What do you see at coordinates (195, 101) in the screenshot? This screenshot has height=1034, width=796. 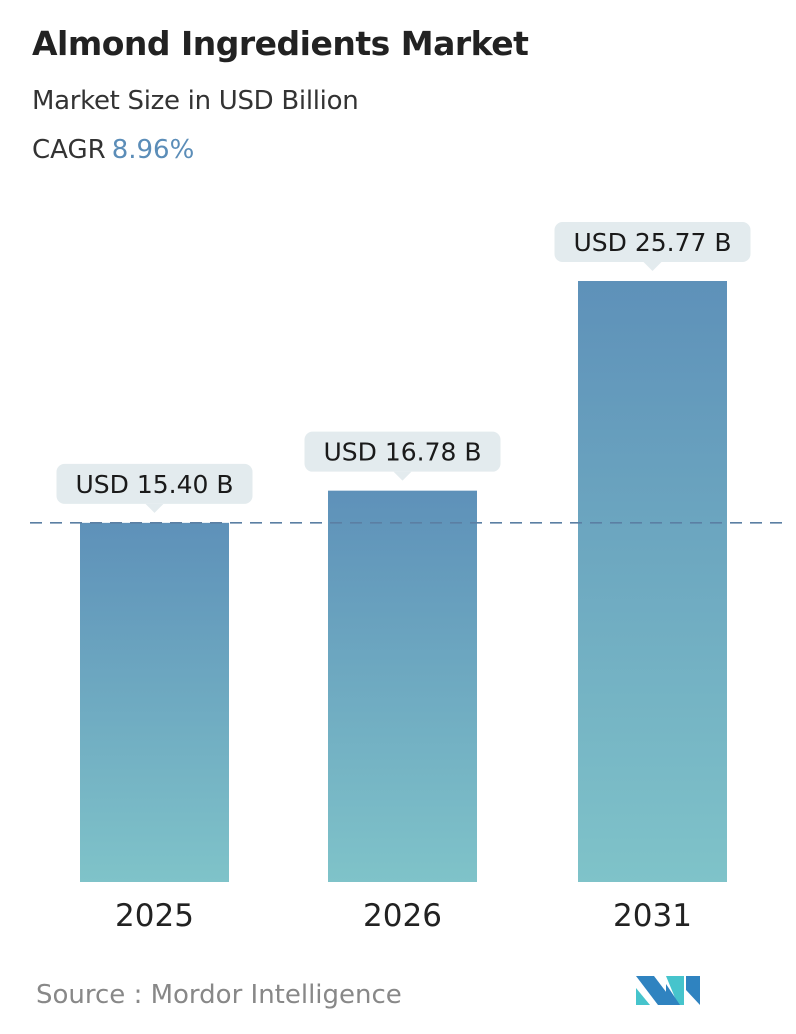 I see `chart-subtitle: Market Size in USD Billion` at bounding box center [195, 101].